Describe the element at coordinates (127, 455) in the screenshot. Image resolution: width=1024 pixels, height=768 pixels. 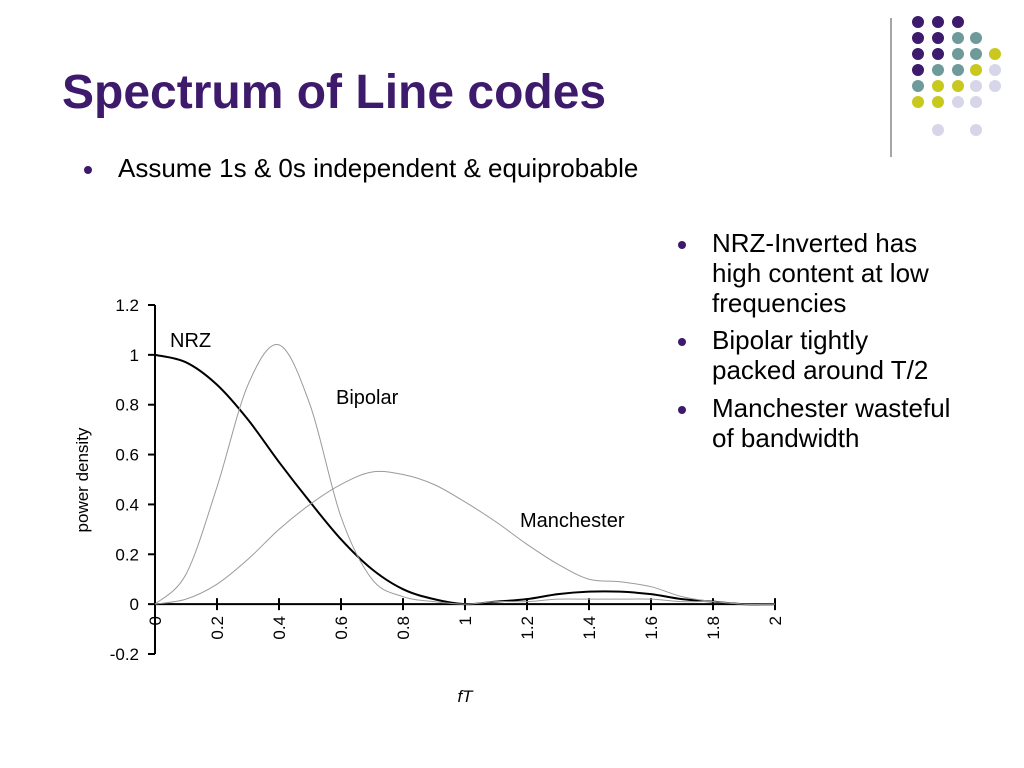
I see `y-tick-label: 0.6` at that location.